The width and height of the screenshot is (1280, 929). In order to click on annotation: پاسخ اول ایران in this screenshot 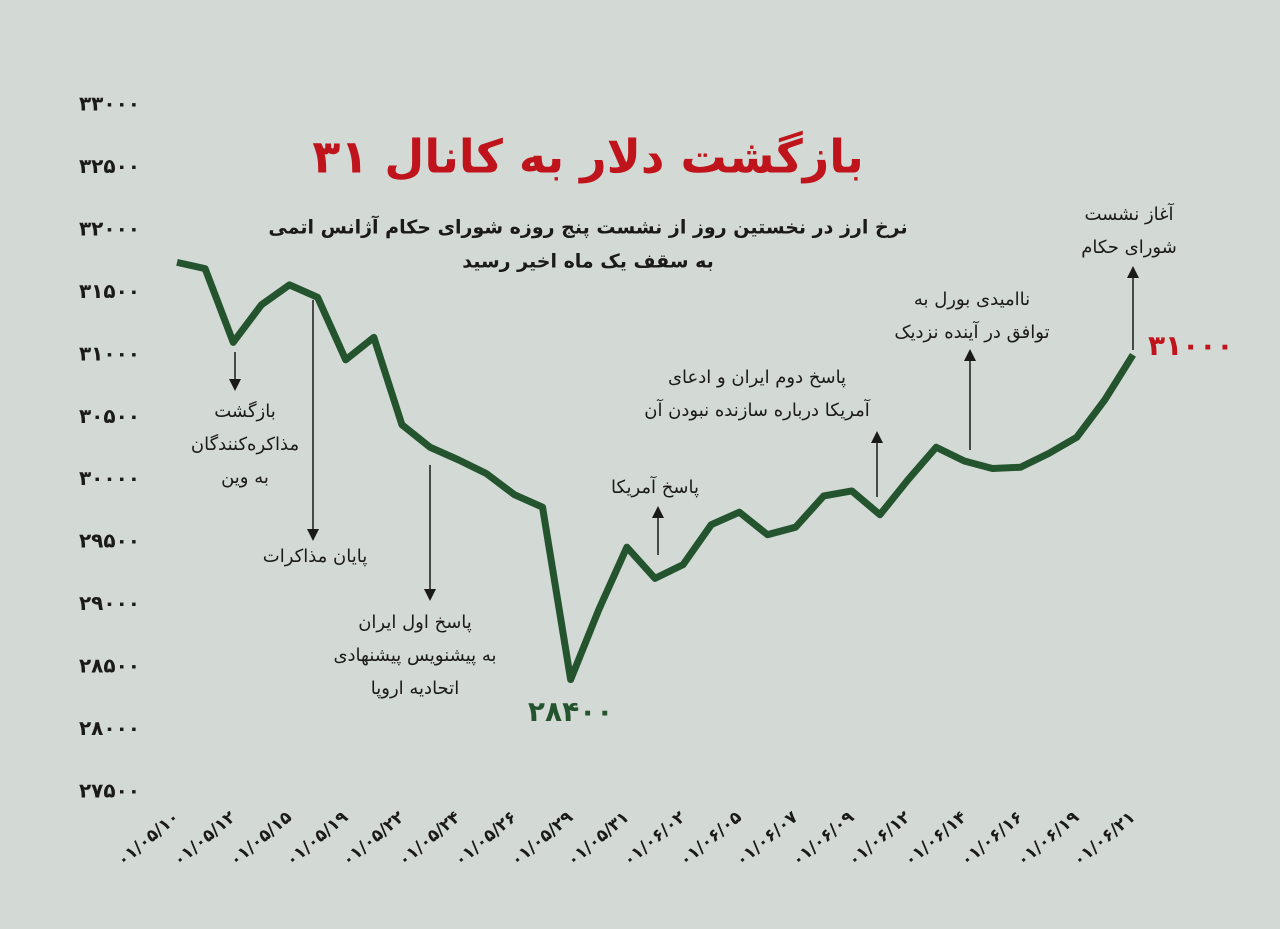, I will do `click(415, 622)`.